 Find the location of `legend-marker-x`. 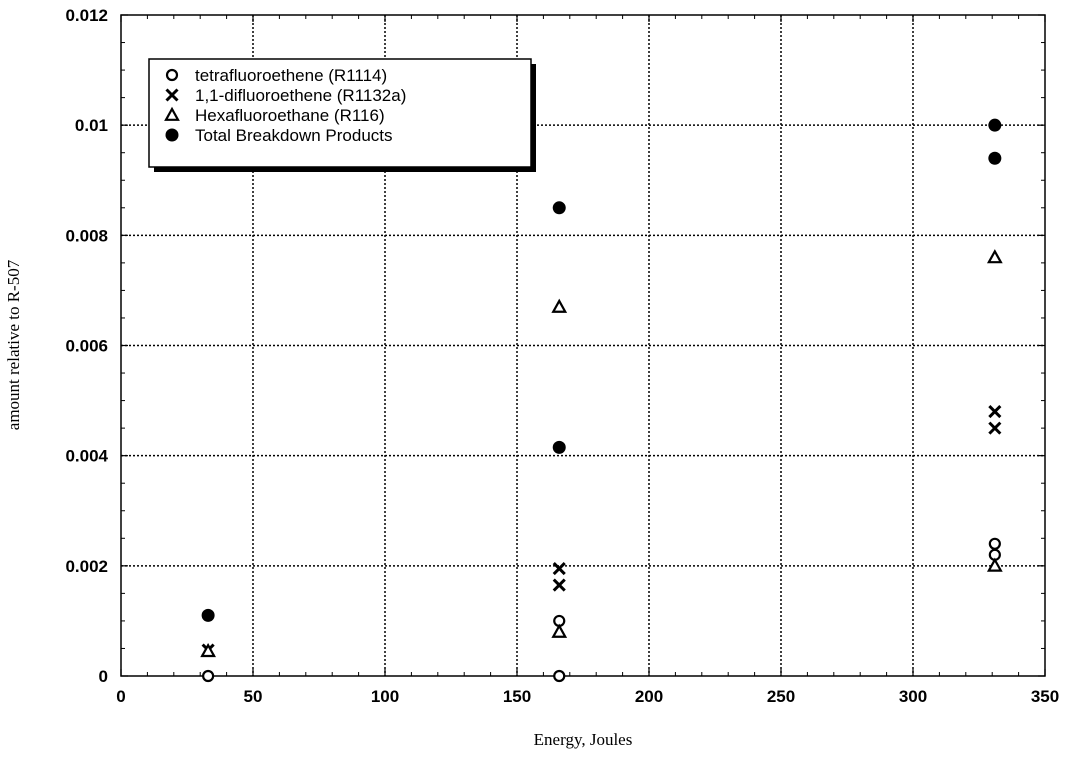

legend-marker-x is located at coordinates (172, 95).